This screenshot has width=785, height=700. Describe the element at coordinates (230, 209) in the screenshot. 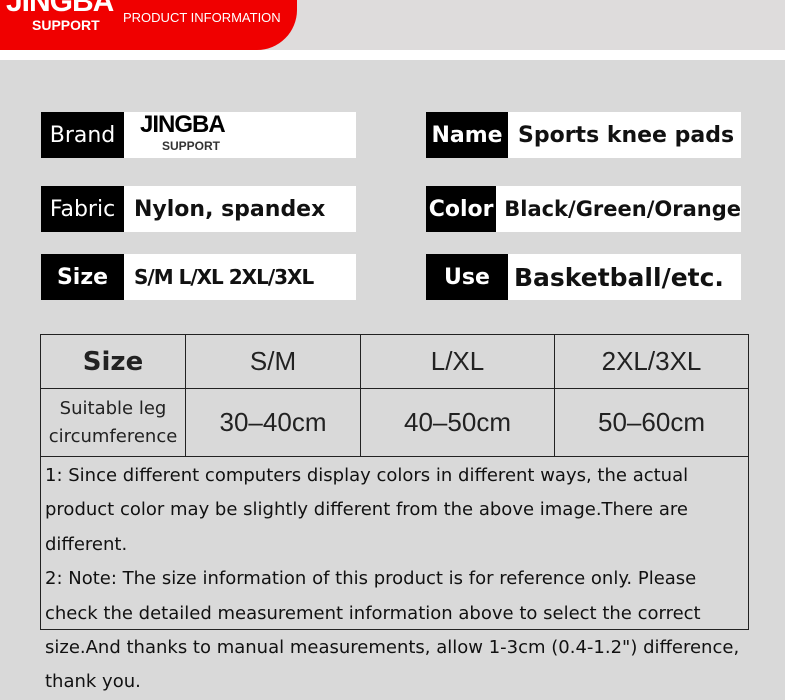

I see `value: Nylon, spandex` at that location.